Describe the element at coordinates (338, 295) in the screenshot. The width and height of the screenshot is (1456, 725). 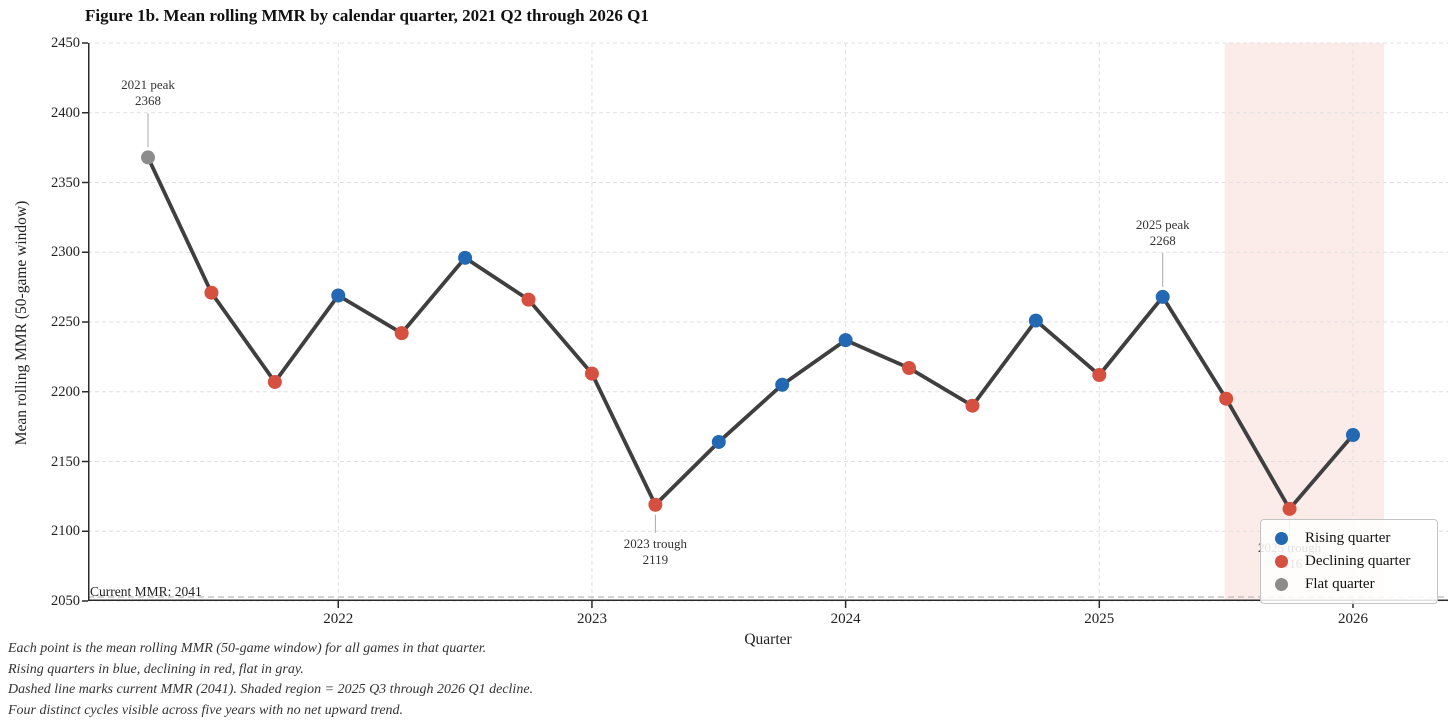
I see `data-point-2022-q1` at that location.